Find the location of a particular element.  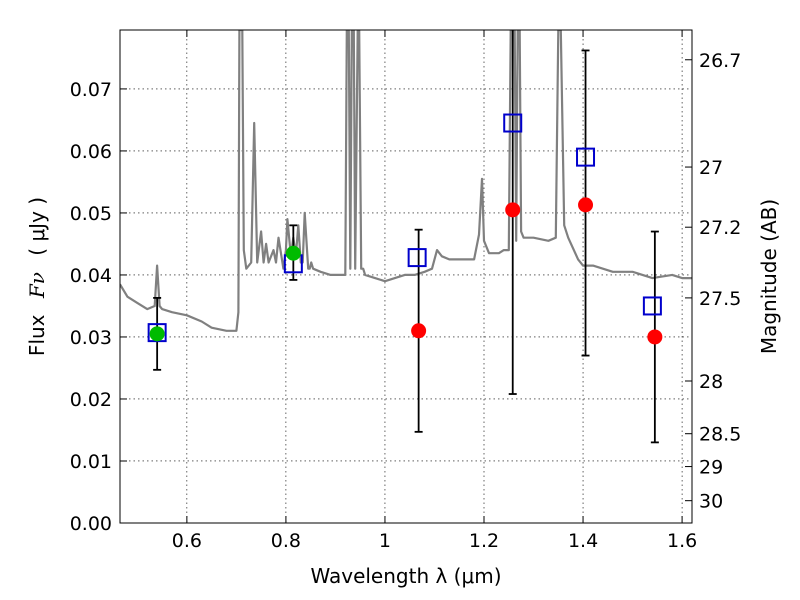

x-axis-title: Wavelength λ (μm) is located at coordinates (405, 576).